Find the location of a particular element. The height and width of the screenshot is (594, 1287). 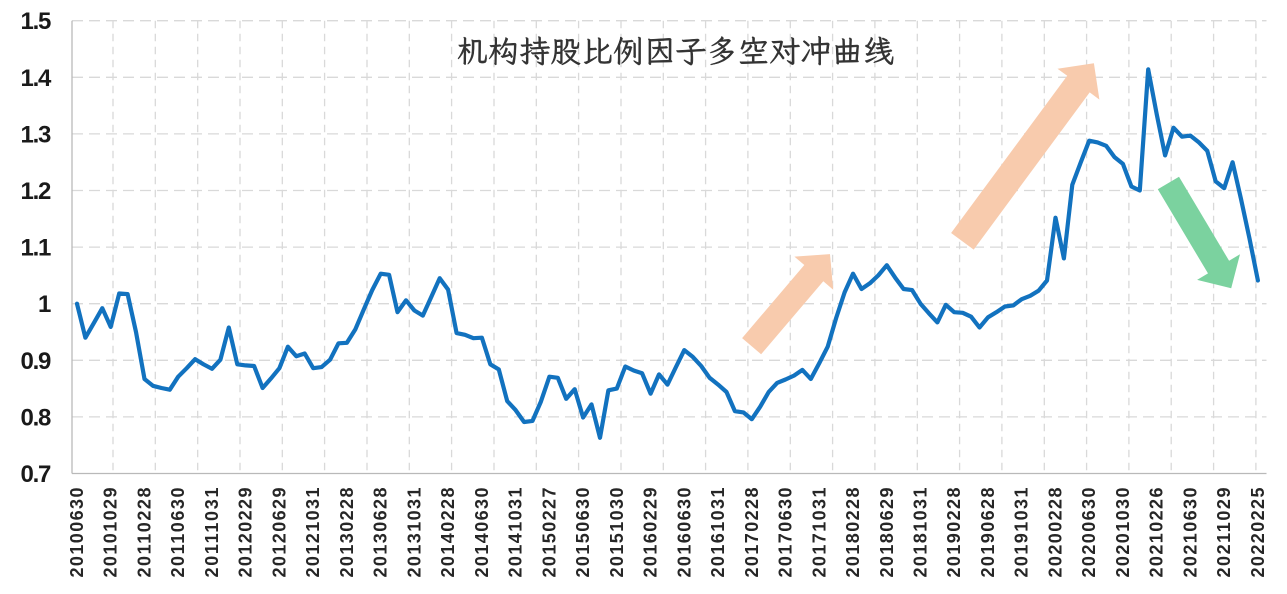

svg-text: 1.3 is located at coordinates (36, 134).